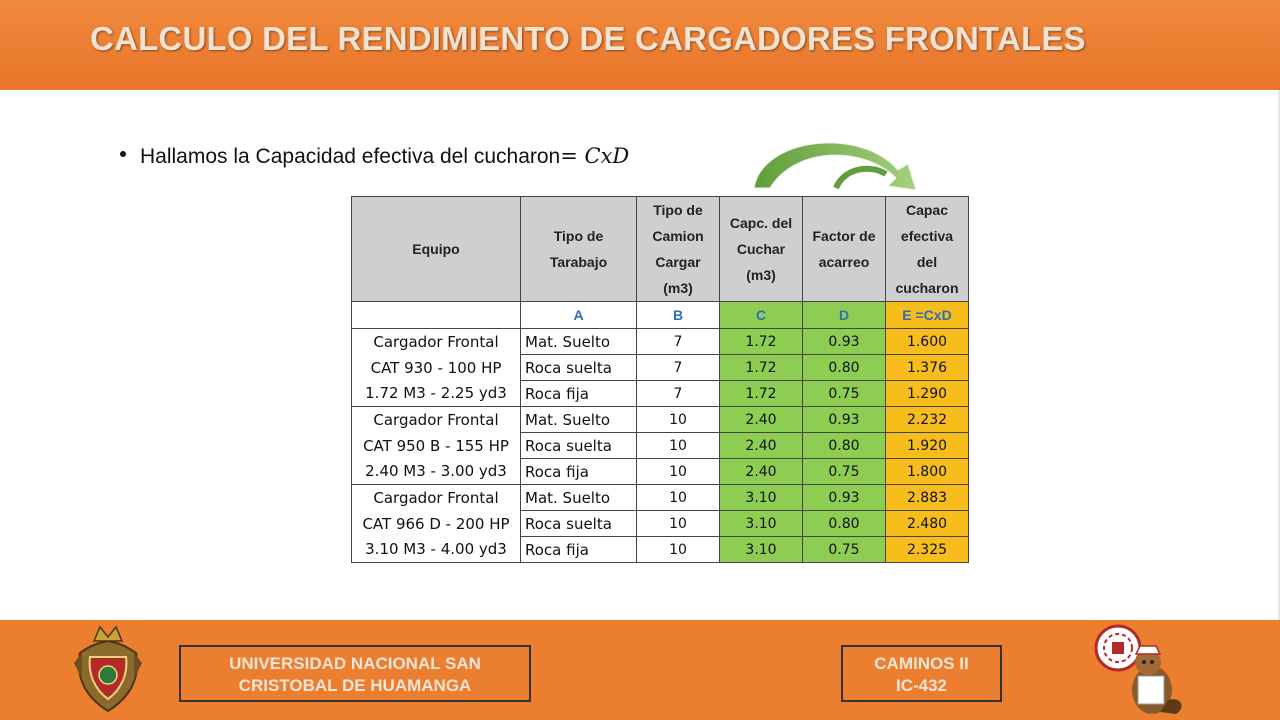 The height and width of the screenshot is (720, 1280). I want to click on col-header-equipo: Equipo, so click(436, 249).